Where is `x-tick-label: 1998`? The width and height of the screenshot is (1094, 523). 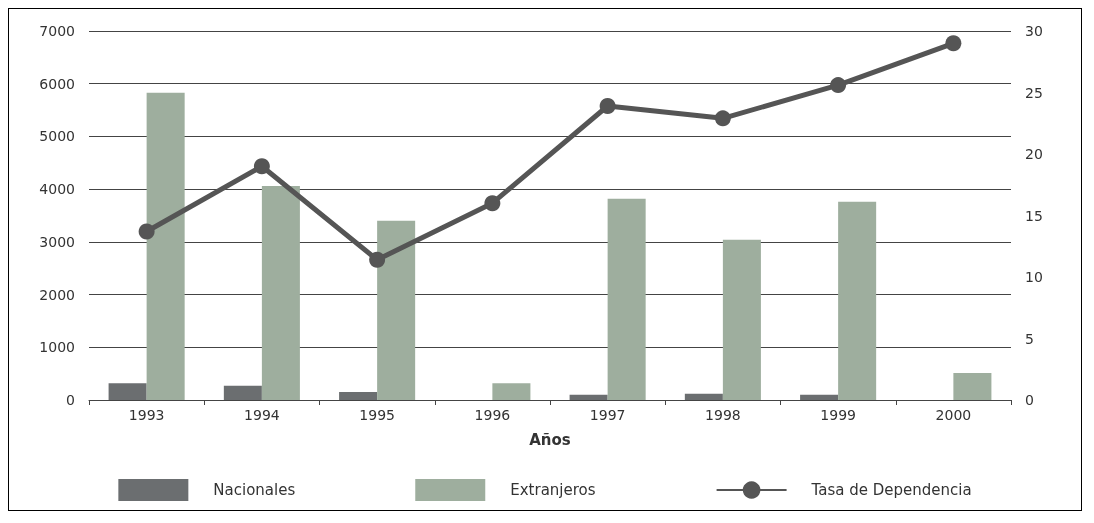
x-tick-label: 1998 is located at coordinates (723, 415).